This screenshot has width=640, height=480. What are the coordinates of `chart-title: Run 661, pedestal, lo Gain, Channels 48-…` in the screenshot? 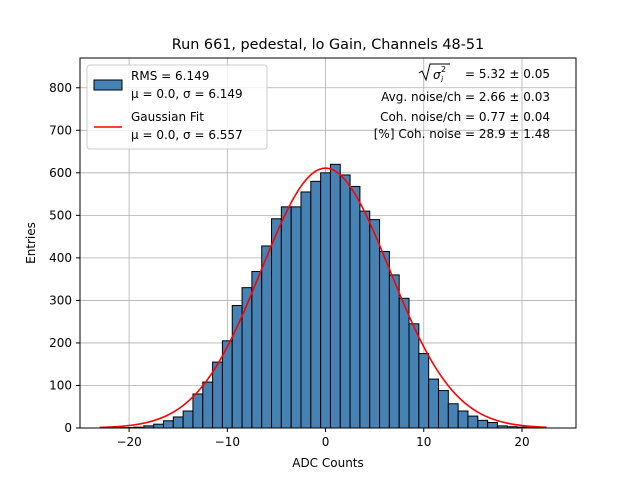 It's located at (328, 45).